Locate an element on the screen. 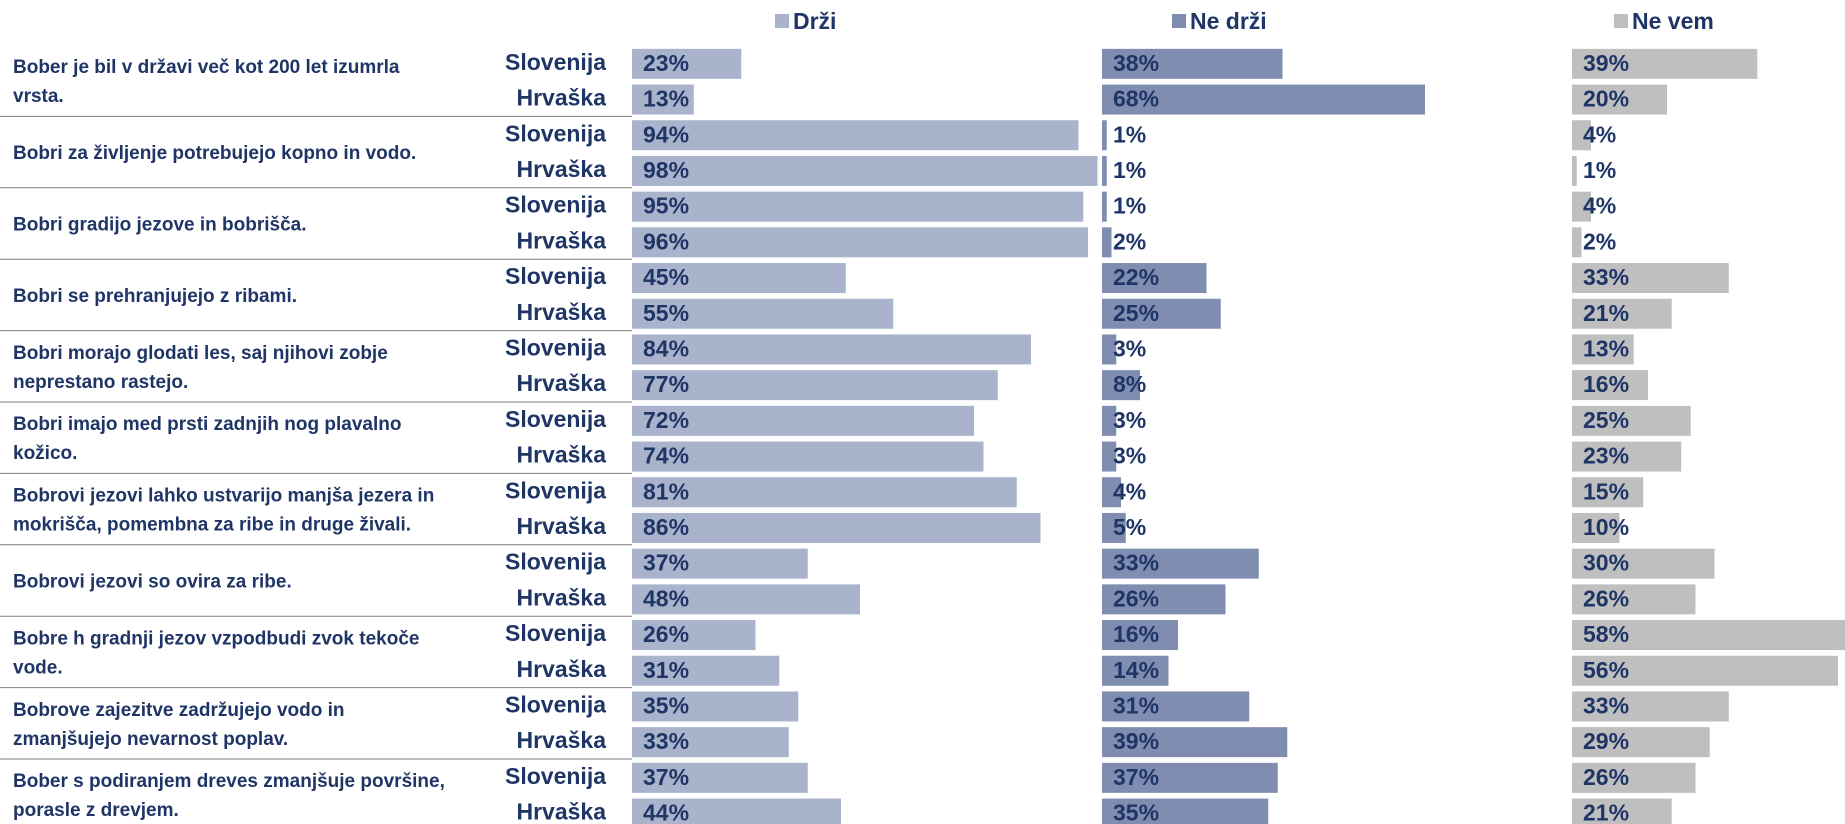  data-label: 98% is located at coordinates (666, 170).